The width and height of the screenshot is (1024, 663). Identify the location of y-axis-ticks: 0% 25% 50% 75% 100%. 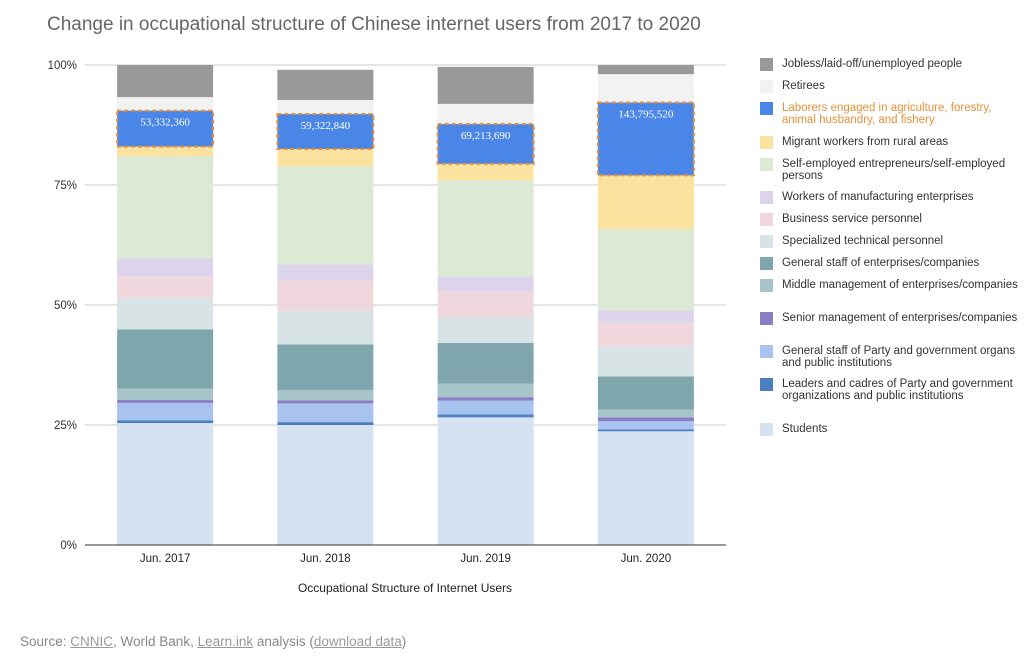
(62, 306).